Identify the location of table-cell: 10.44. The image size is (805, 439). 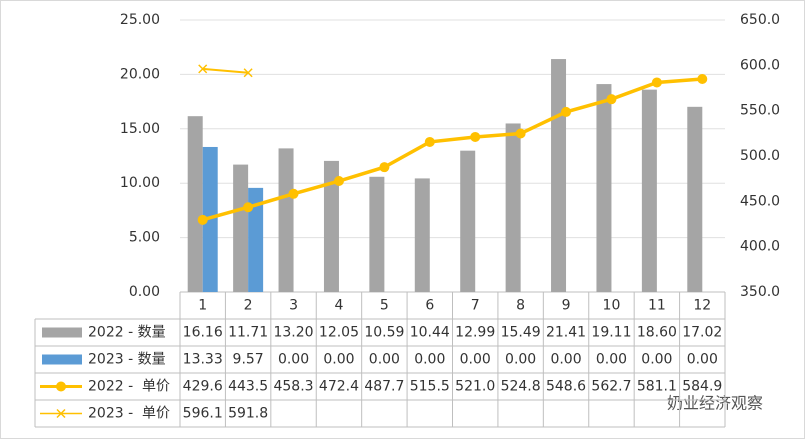
(430, 333).